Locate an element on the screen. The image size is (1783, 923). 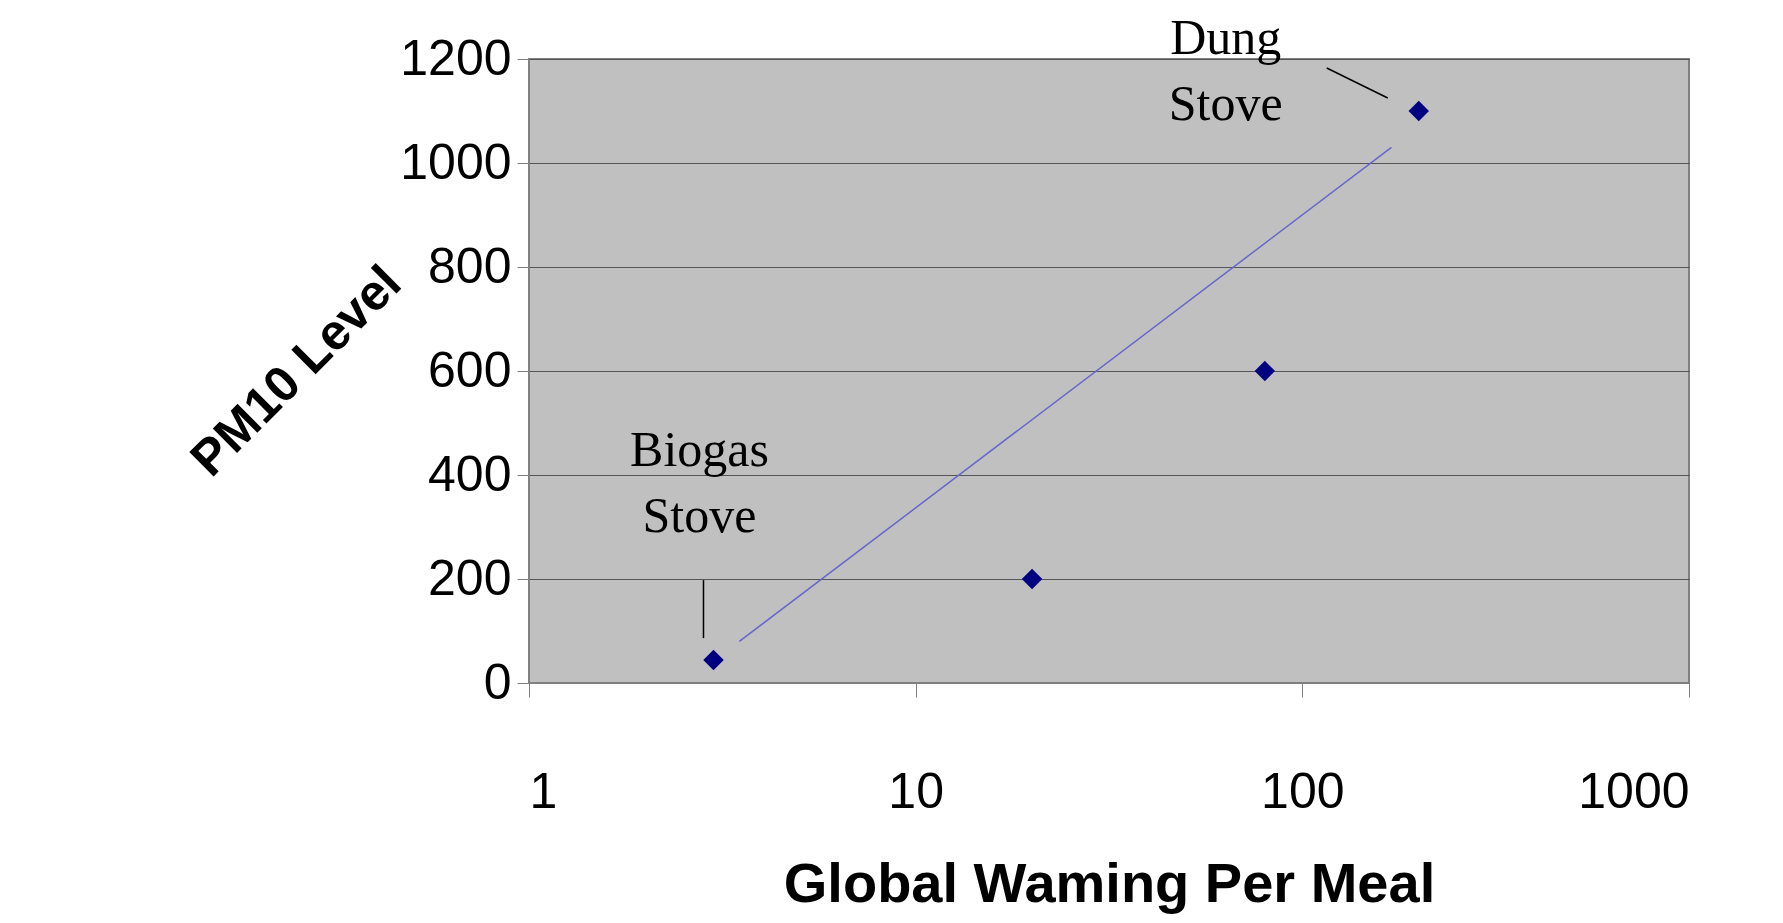
y-tick-label: 400 is located at coordinates (470, 473).